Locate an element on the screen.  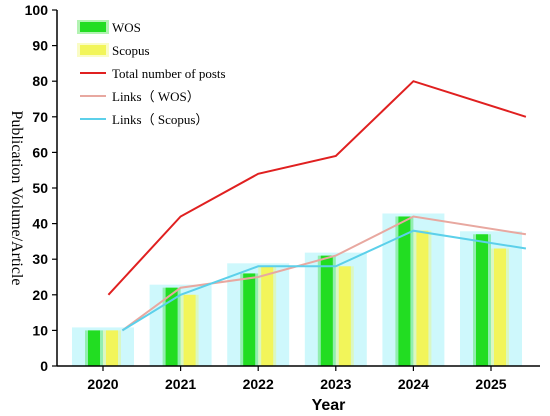
y-tick-label: 100 is located at coordinates (37, 10).